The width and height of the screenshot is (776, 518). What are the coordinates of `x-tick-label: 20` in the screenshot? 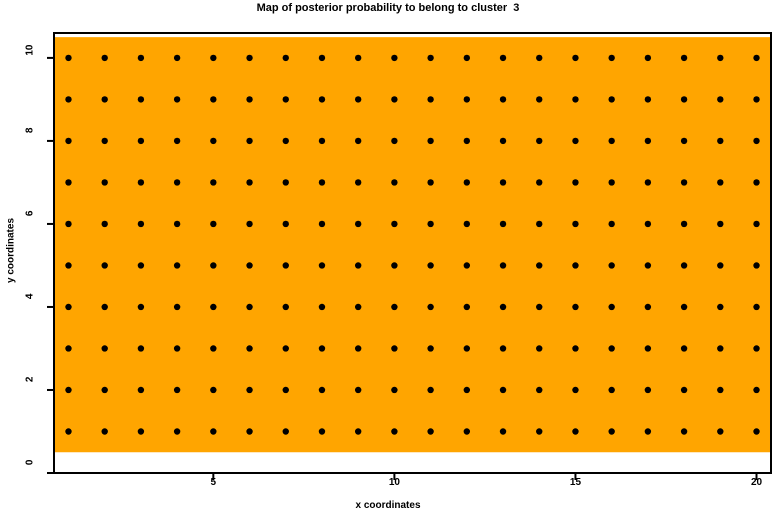 It's located at (756, 482).